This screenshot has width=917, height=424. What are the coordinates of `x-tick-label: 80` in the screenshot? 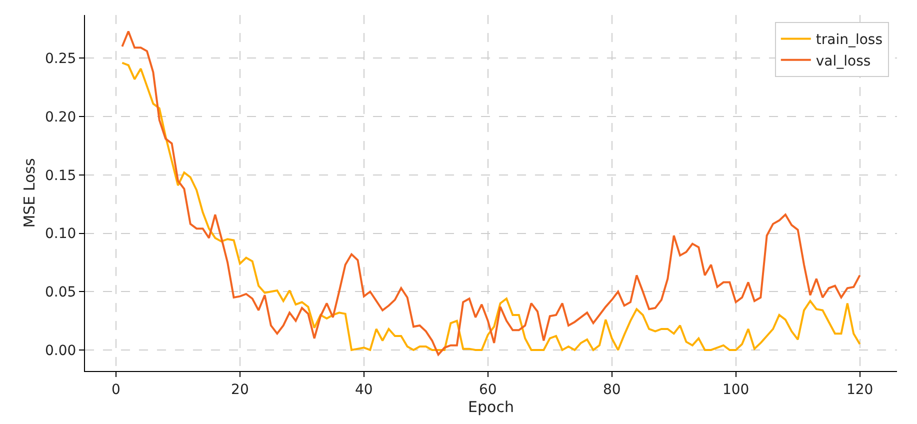 It's located at (611, 390).